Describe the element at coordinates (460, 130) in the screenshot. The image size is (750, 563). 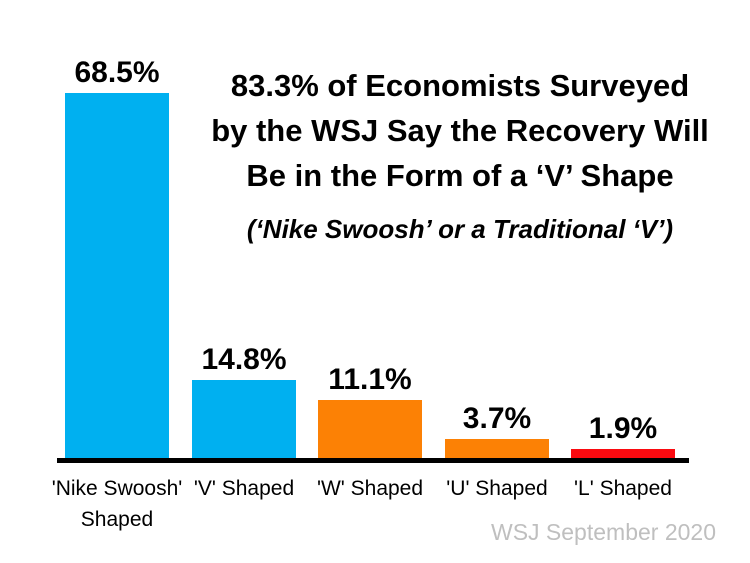
I see `title-line-2: by the WSJ Say the Recovery Will` at that location.